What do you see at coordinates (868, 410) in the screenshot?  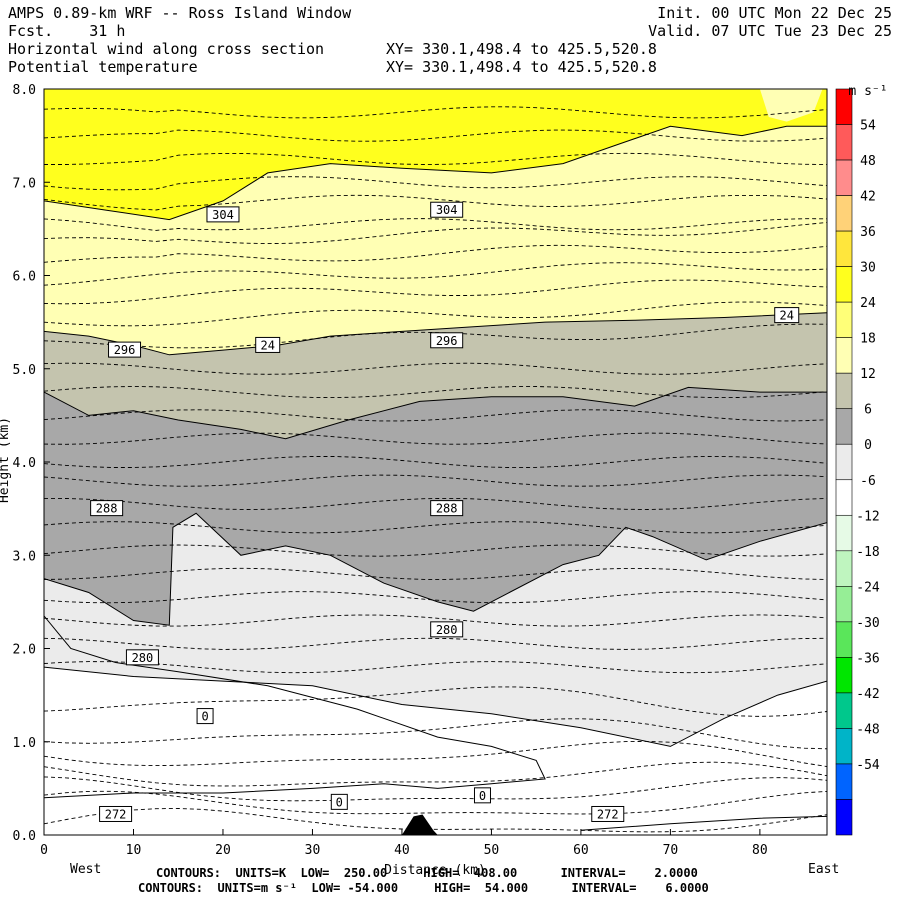 I see `colorbar-level-label: 6` at bounding box center [868, 410].